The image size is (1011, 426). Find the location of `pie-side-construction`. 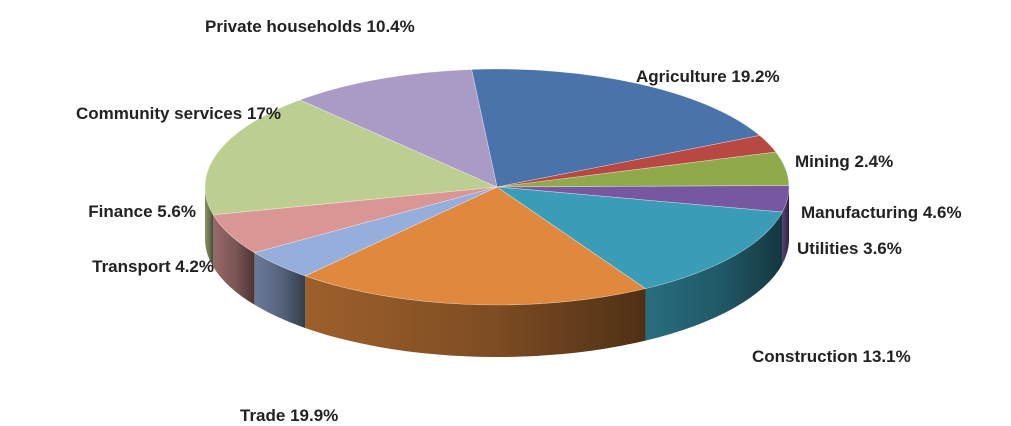

pie-side-construction is located at coordinates (714, 276).